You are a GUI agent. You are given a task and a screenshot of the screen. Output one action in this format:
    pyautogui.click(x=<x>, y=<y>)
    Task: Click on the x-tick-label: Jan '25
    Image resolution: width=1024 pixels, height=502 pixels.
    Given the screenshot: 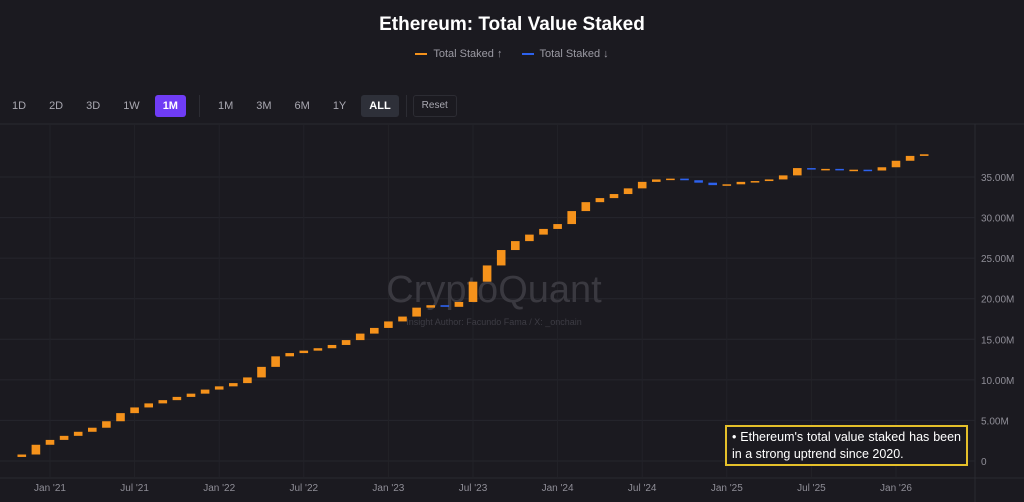 What is the action you would take?
    pyautogui.click(x=727, y=488)
    